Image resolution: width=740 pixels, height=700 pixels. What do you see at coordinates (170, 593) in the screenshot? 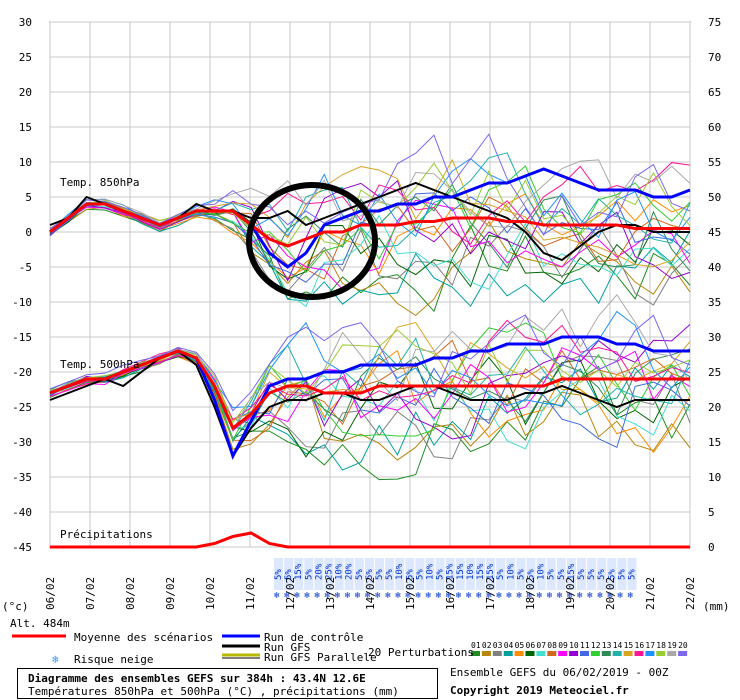
I see `x-tick-date: 09/02` at bounding box center [170, 593].